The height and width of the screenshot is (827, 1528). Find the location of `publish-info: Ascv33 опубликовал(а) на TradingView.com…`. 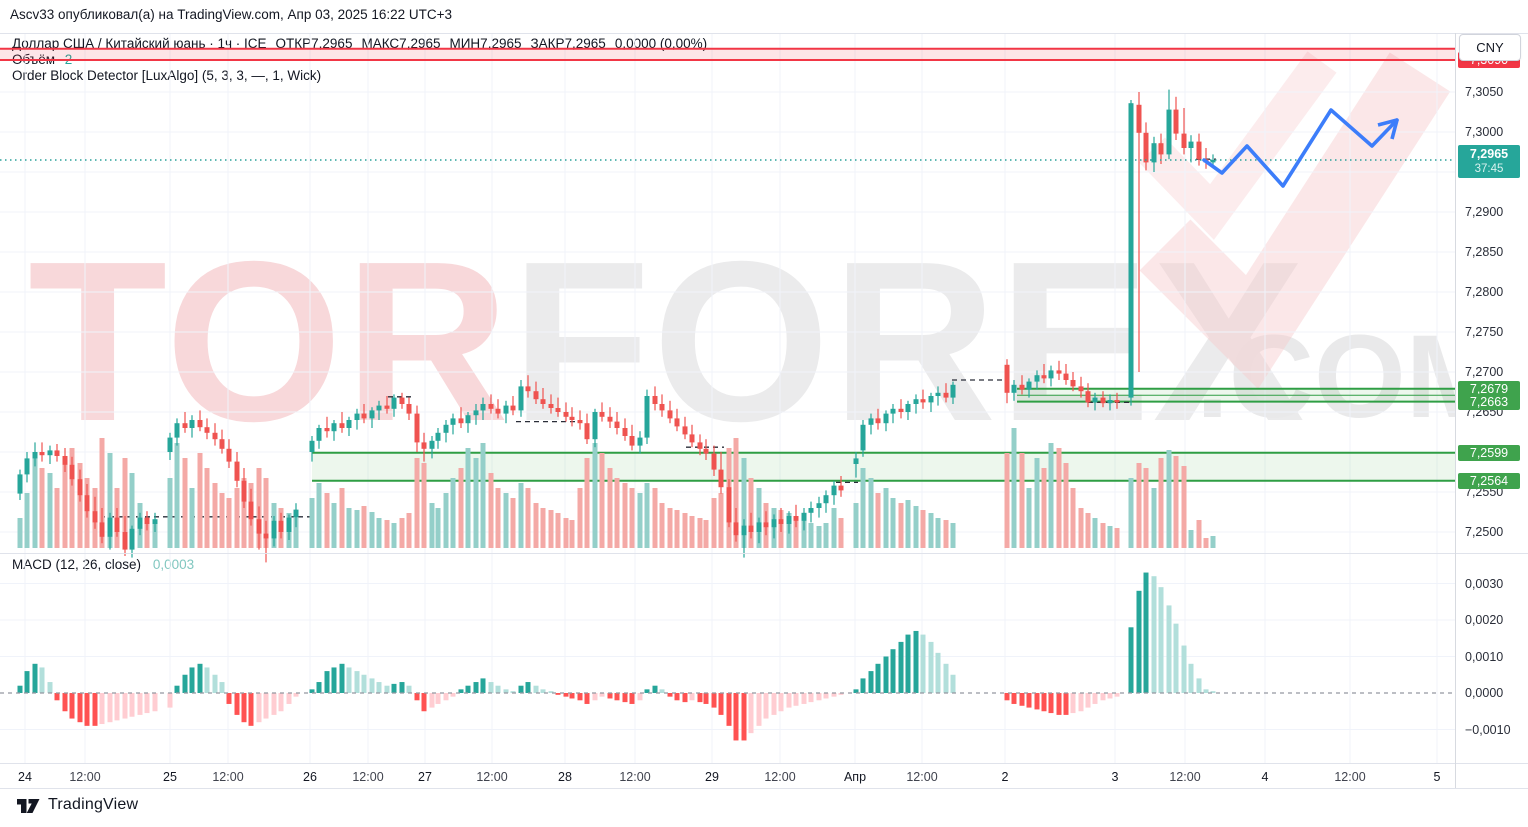

publish-info: Ascv33 опубликовал(а) на TradingView.com… is located at coordinates (231, 14).